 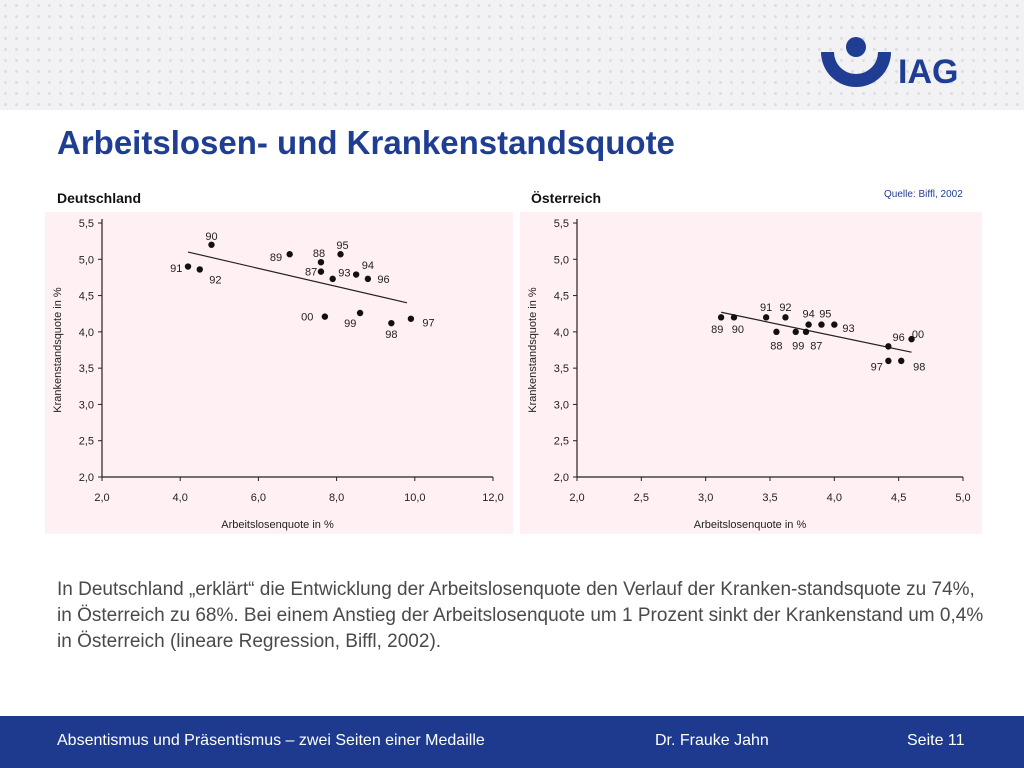 What do you see at coordinates (176, 269) in the screenshot?
I see `data-point-label-91: 91` at bounding box center [176, 269].